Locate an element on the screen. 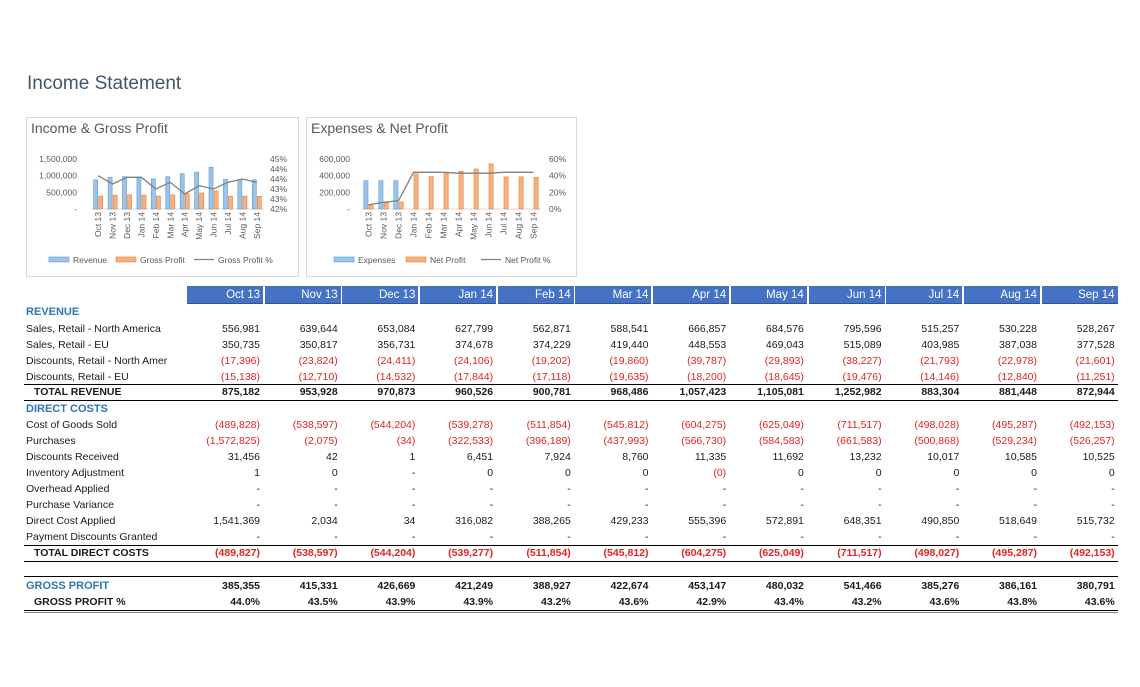  cell-value: 541,466 is located at coordinates (862, 586).